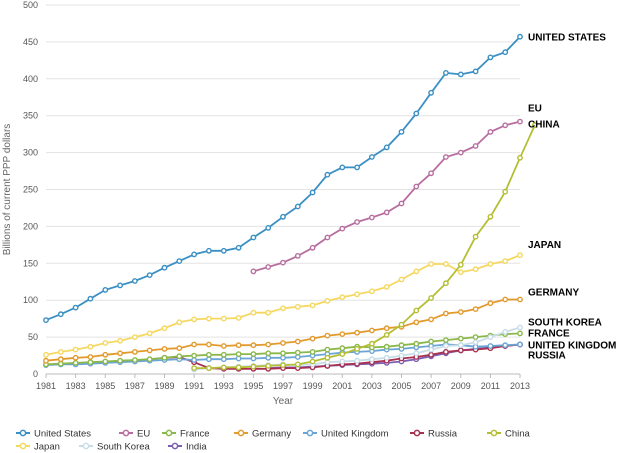 The image size is (619, 453). What do you see at coordinates (283, 349) in the screenshot?
I see `series-france` at bounding box center [283, 349].